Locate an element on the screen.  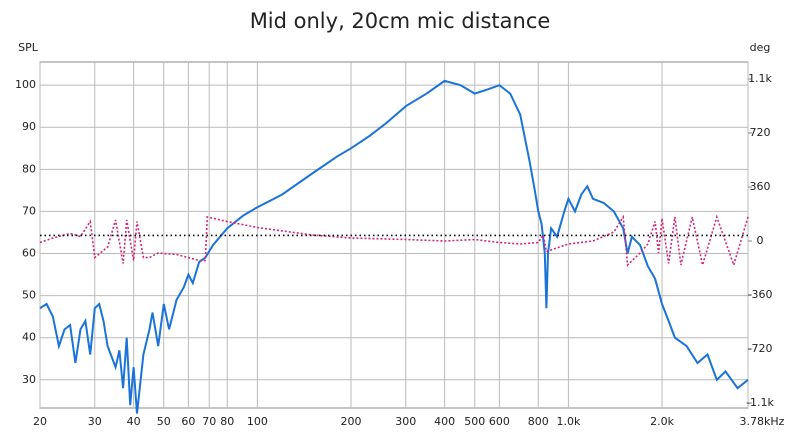
x-tick-label: 600 is located at coordinates (499, 421).